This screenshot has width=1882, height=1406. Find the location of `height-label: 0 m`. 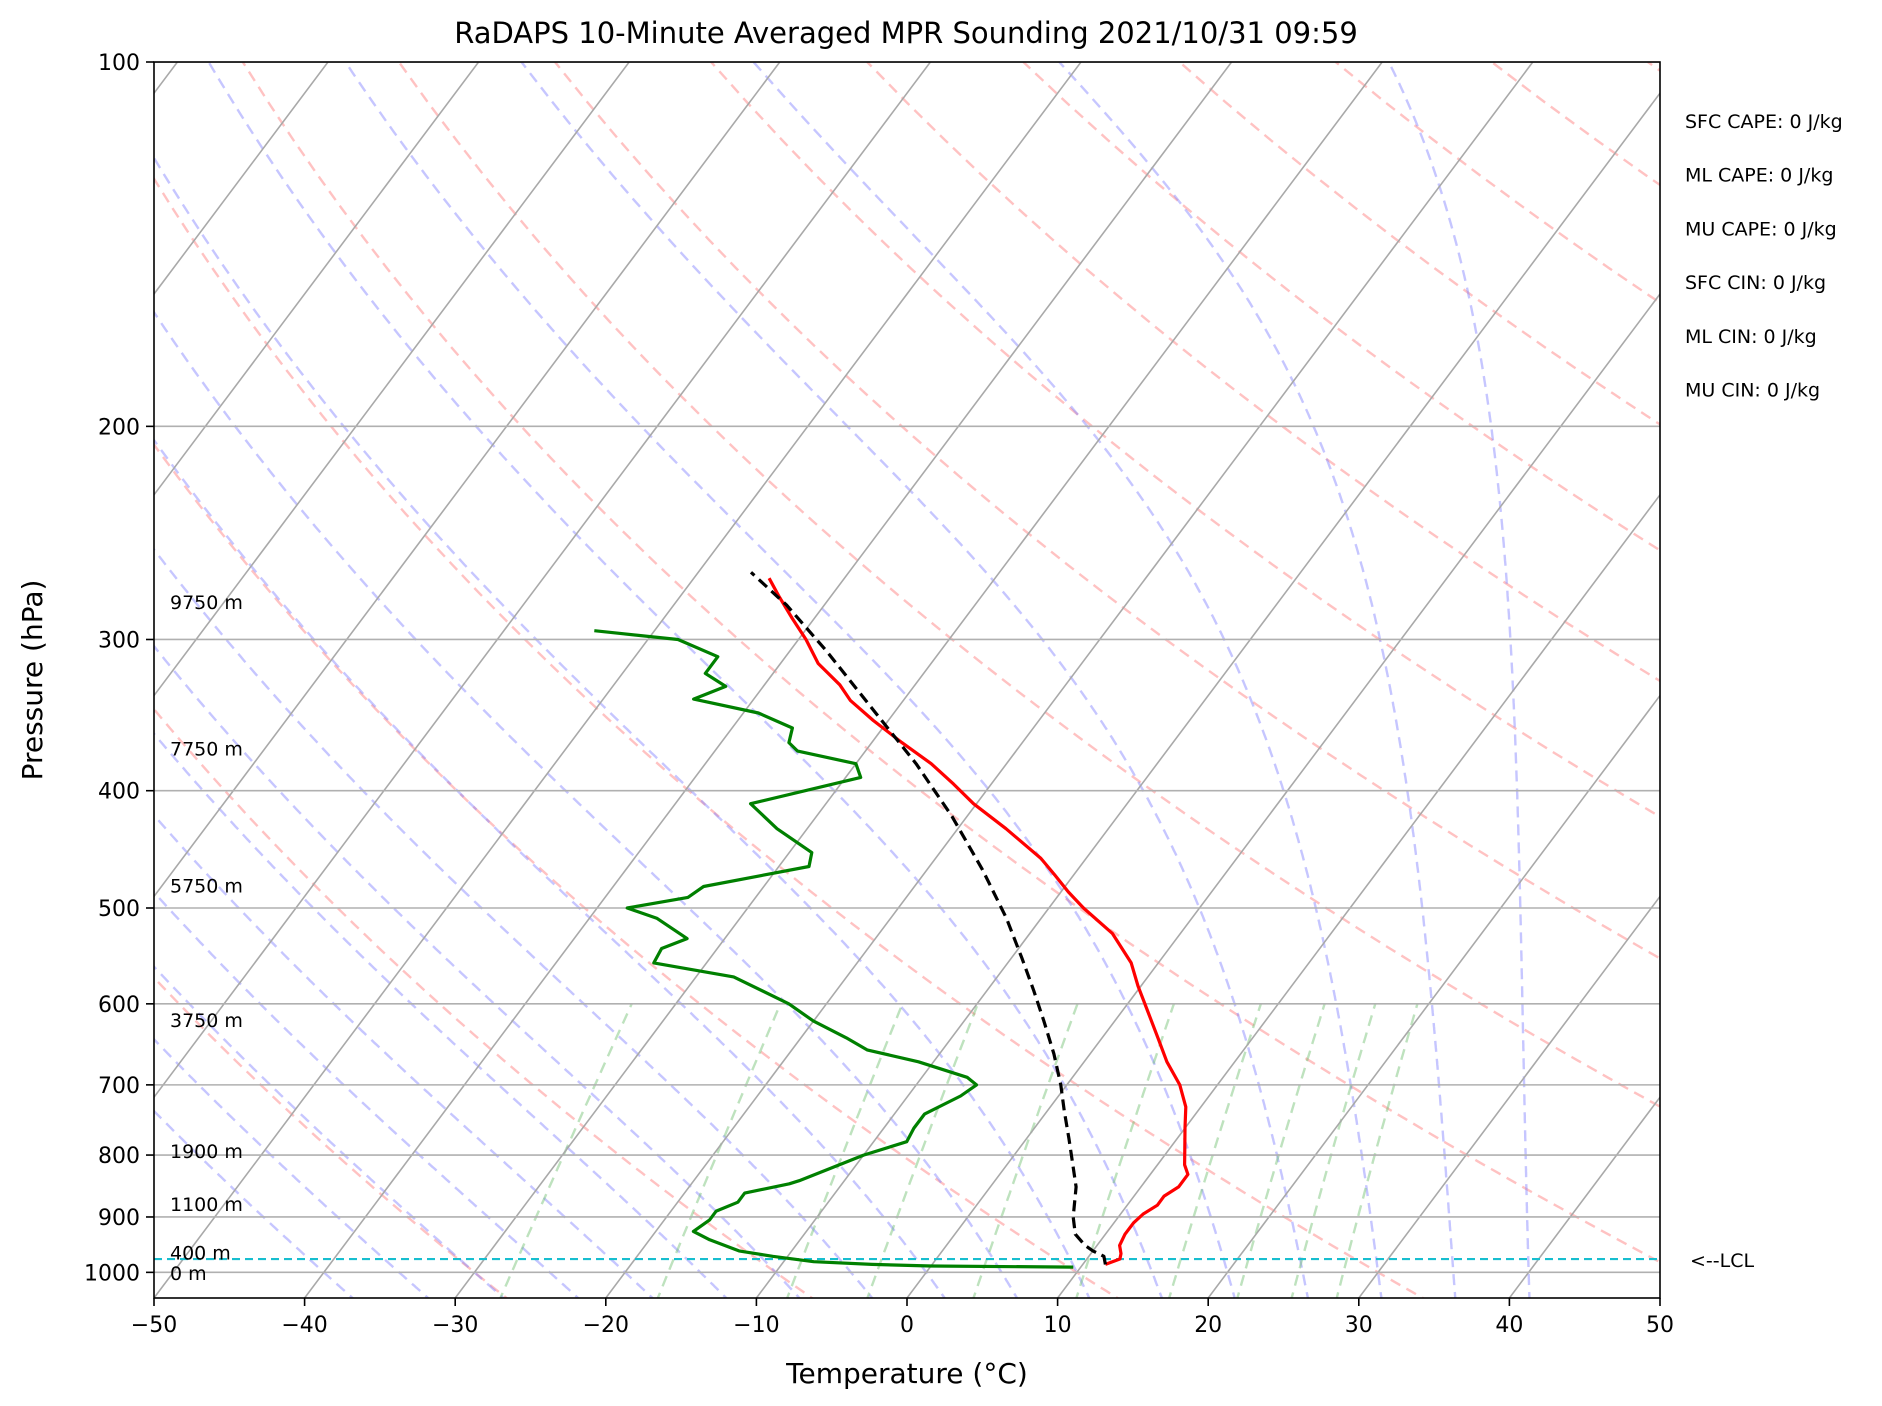

height-label: 0 m is located at coordinates (188, 1274).